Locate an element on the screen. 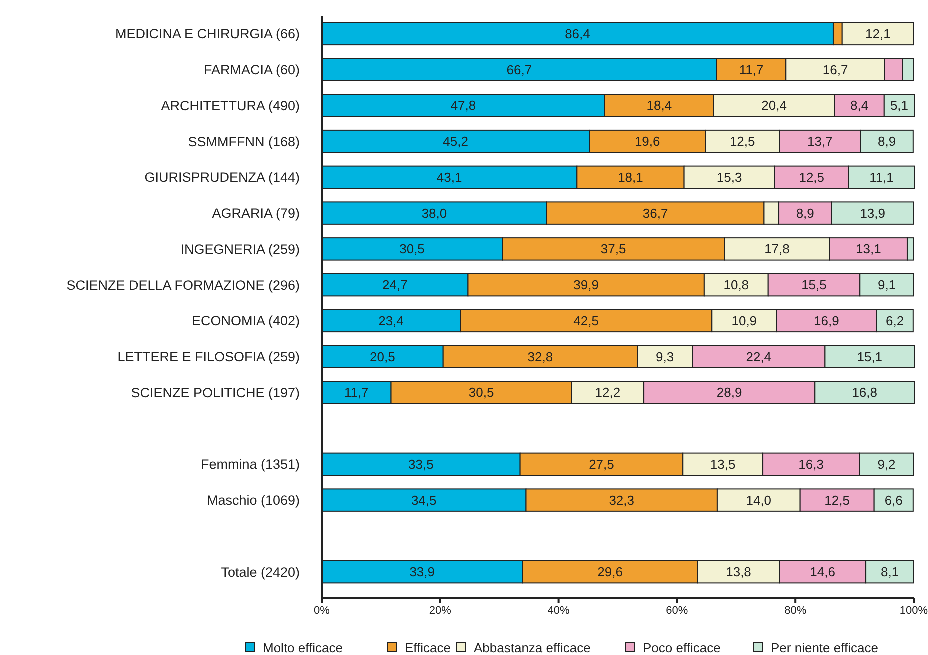 The width and height of the screenshot is (928, 655). legend-label: Abbastanza efficace is located at coordinates (532, 647).